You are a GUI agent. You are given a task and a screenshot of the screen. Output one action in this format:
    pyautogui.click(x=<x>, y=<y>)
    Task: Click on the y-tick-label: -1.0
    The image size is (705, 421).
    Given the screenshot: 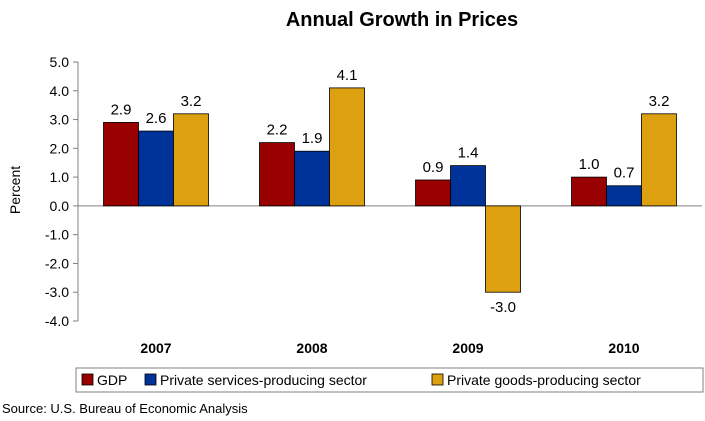 What is the action you would take?
    pyautogui.click(x=57, y=235)
    